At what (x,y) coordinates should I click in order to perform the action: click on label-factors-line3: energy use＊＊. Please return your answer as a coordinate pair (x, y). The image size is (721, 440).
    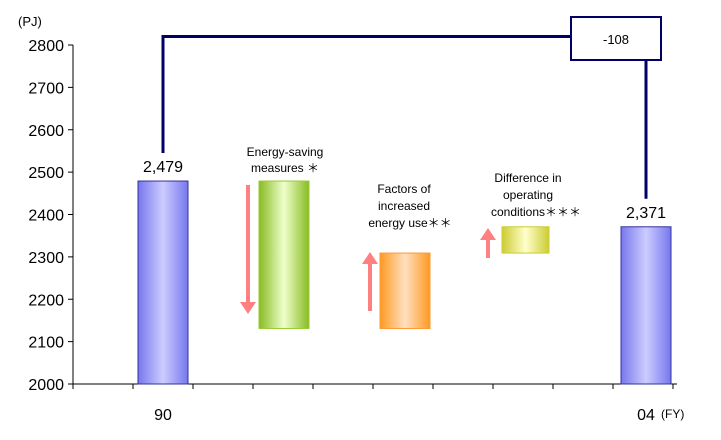
    Looking at the image, I should click on (409, 223).